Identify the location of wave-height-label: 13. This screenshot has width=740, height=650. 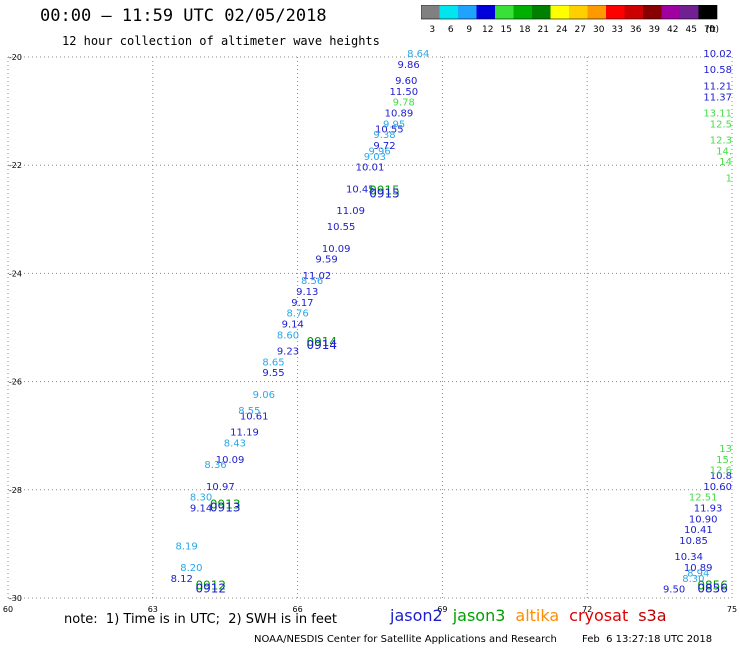
(725, 449).